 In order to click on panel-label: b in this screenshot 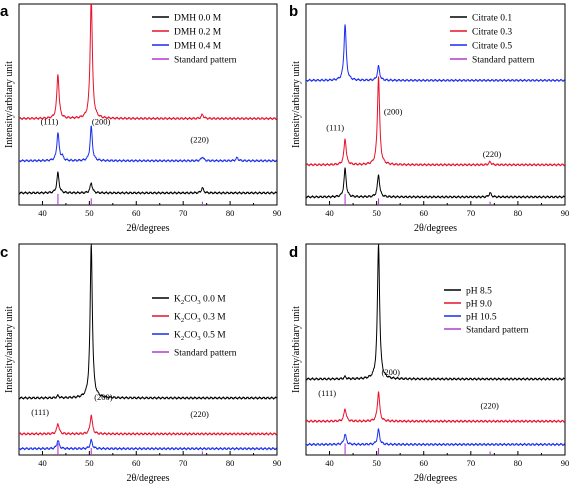, I will do `click(293, 11)`.